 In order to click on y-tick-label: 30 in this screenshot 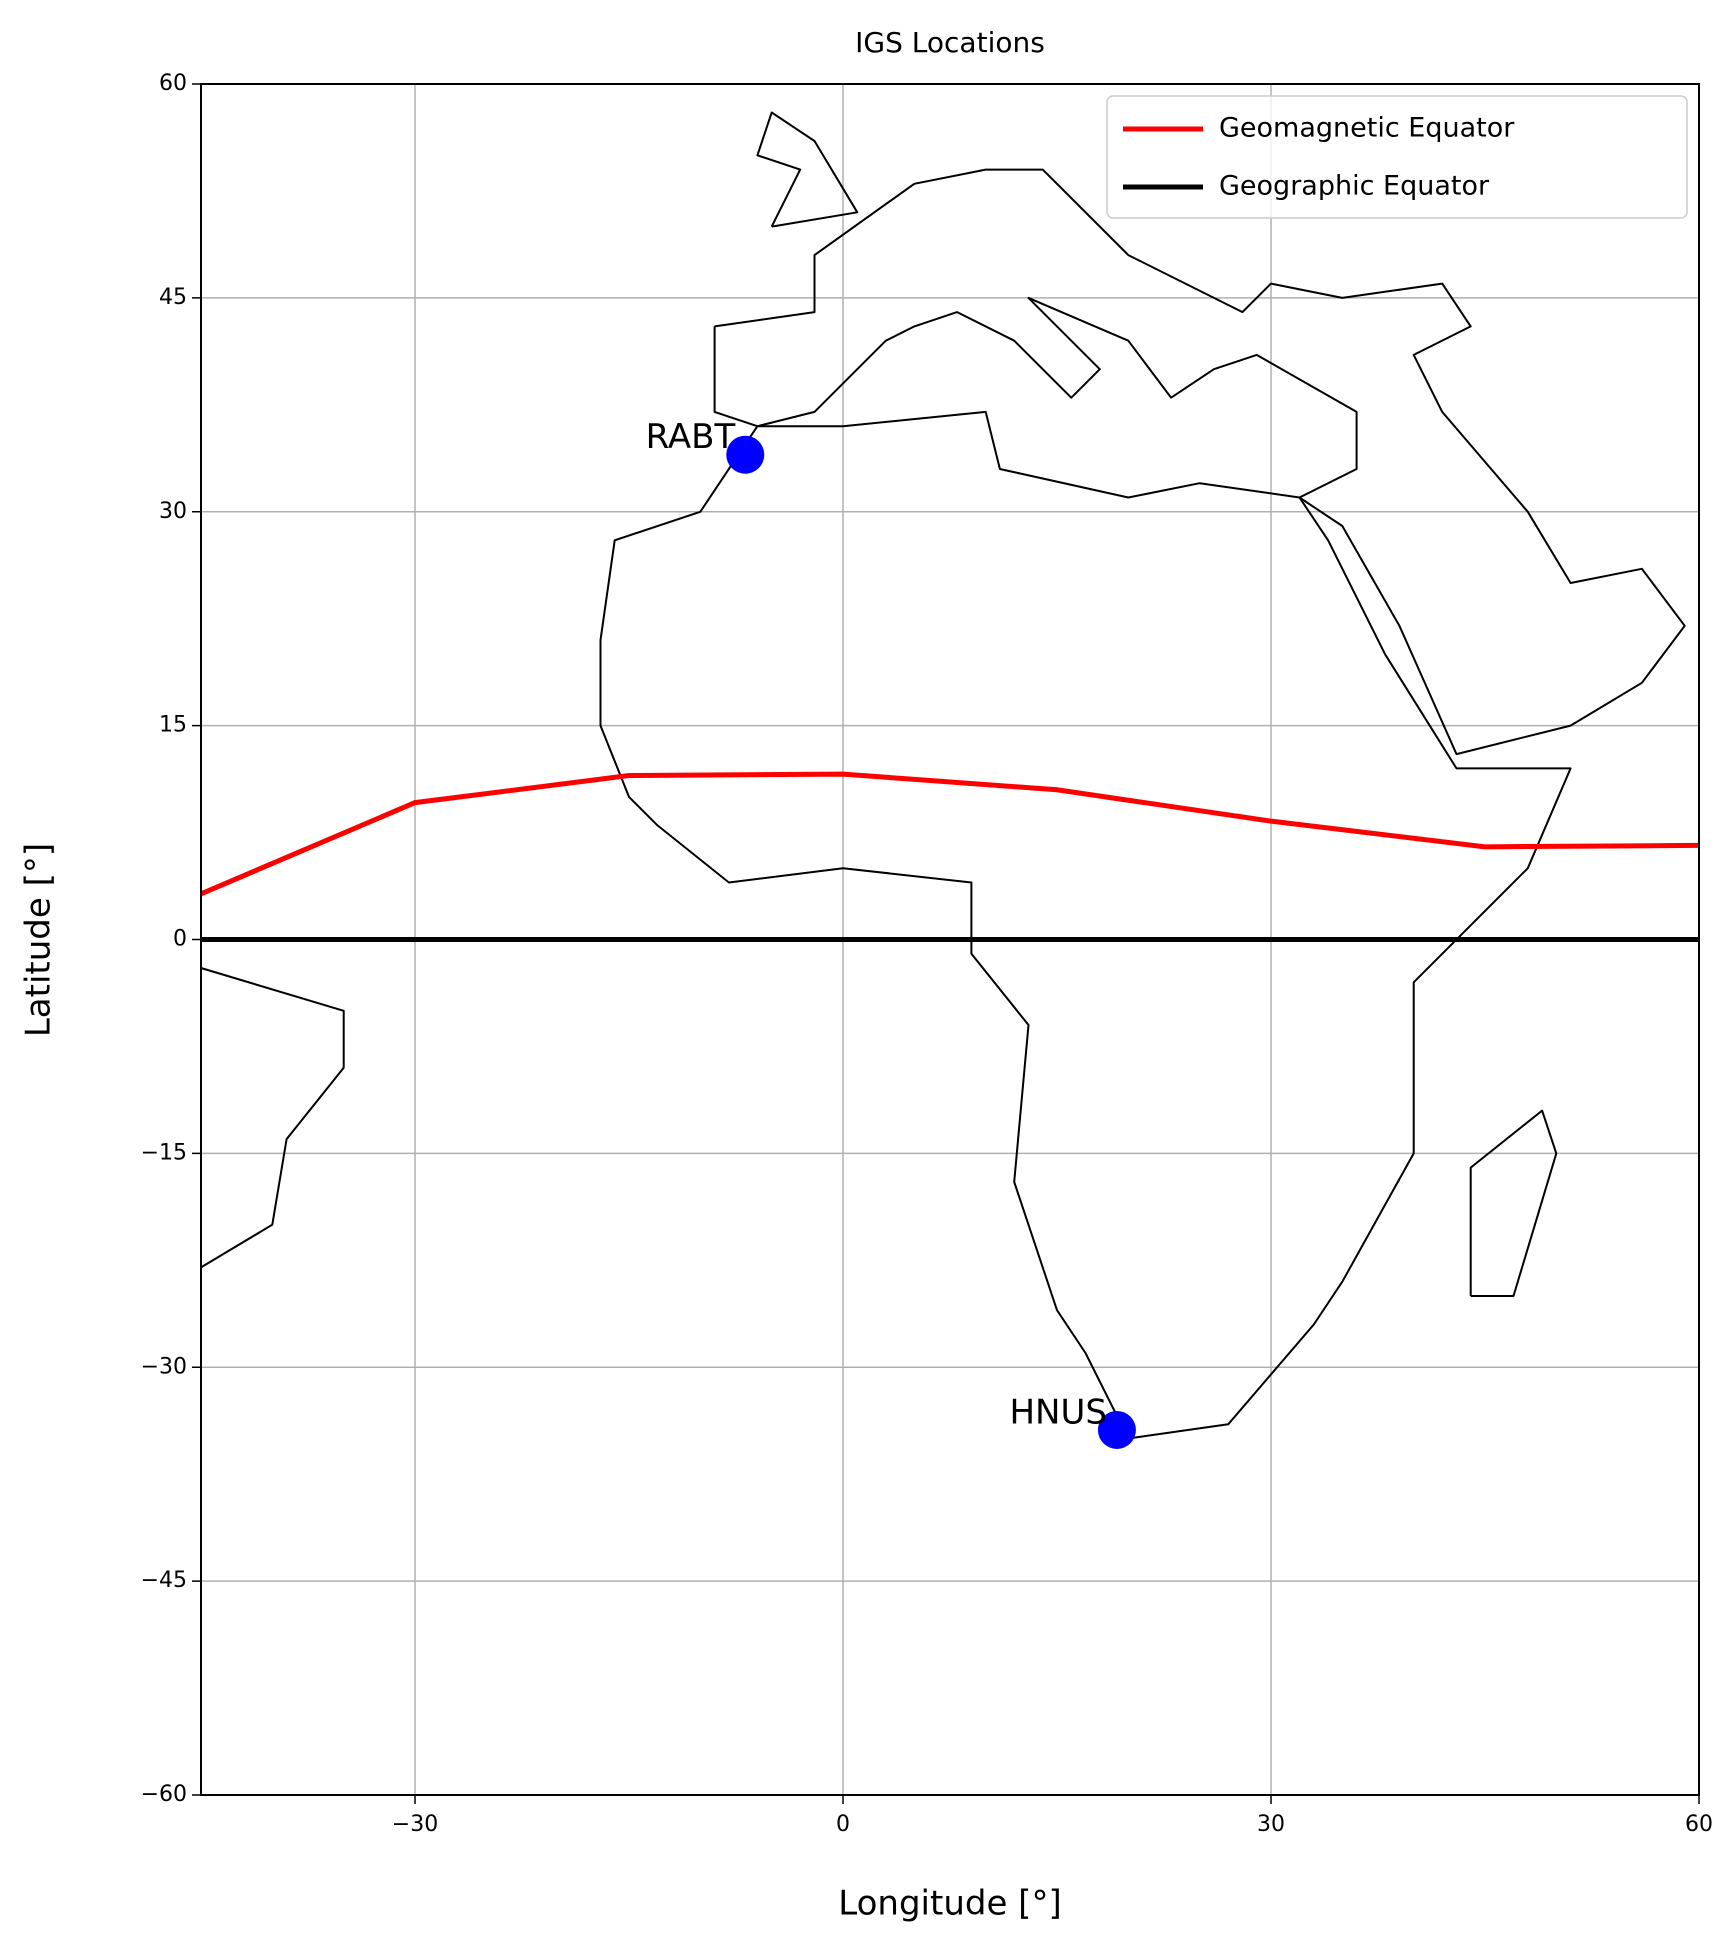, I will do `click(173, 511)`.